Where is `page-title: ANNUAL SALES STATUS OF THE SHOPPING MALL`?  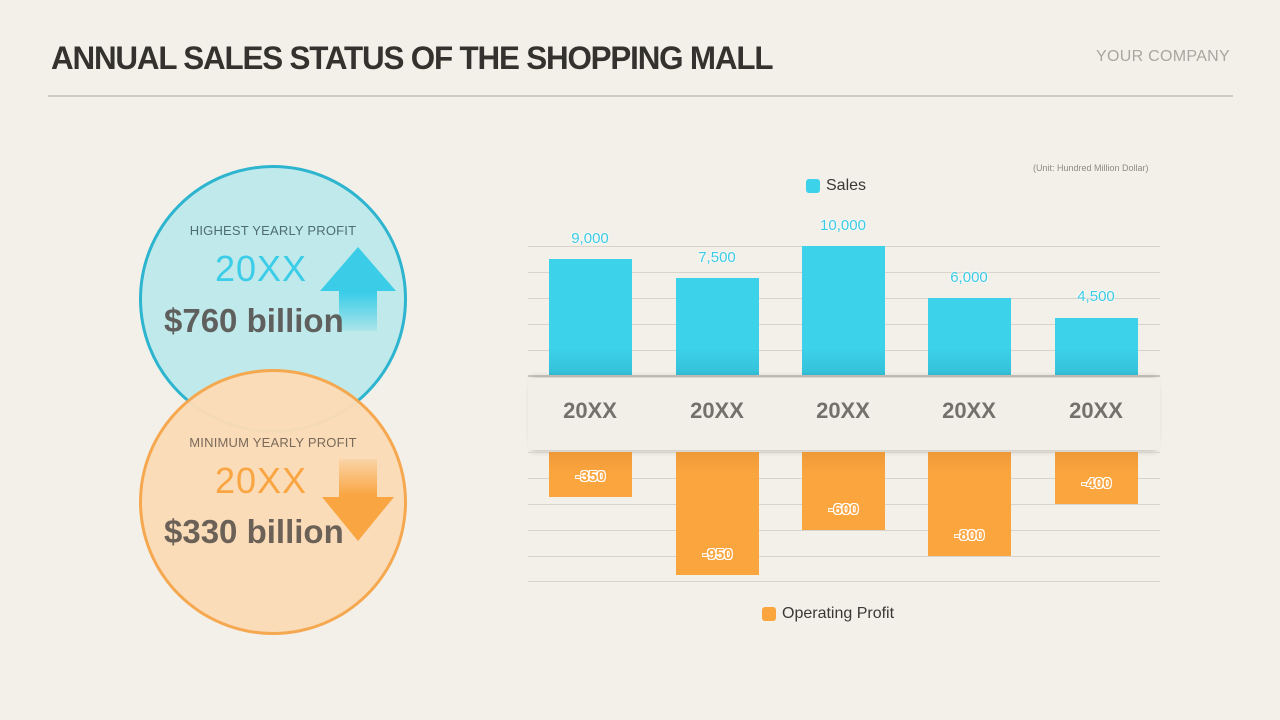 page-title: ANNUAL SALES STATUS OF THE SHOPPING MALL is located at coordinates (412, 58).